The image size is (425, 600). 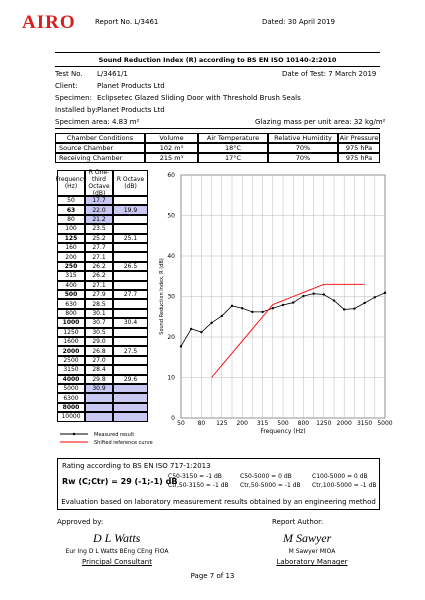 I want to click on mass: Glazing mass per unit area: 32 kg/m², so click(x=320, y=122).